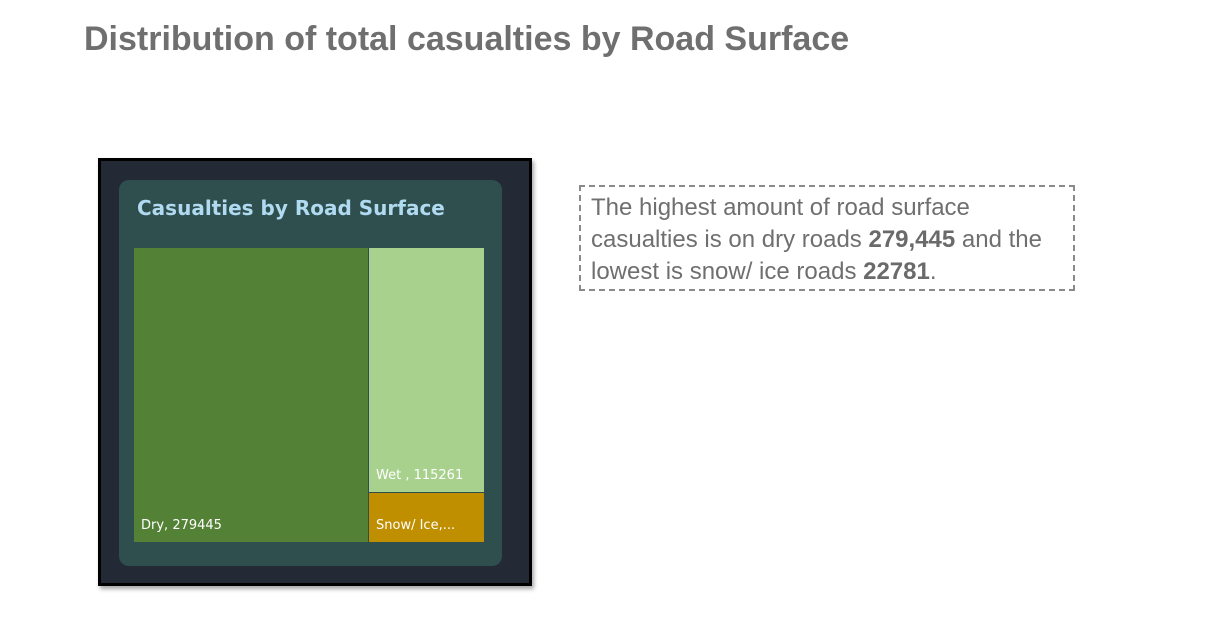 This screenshot has height=632, width=1227. What do you see at coordinates (291, 208) in the screenshot?
I see `chart-title: Casualties by Road Surface` at bounding box center [291, 208].